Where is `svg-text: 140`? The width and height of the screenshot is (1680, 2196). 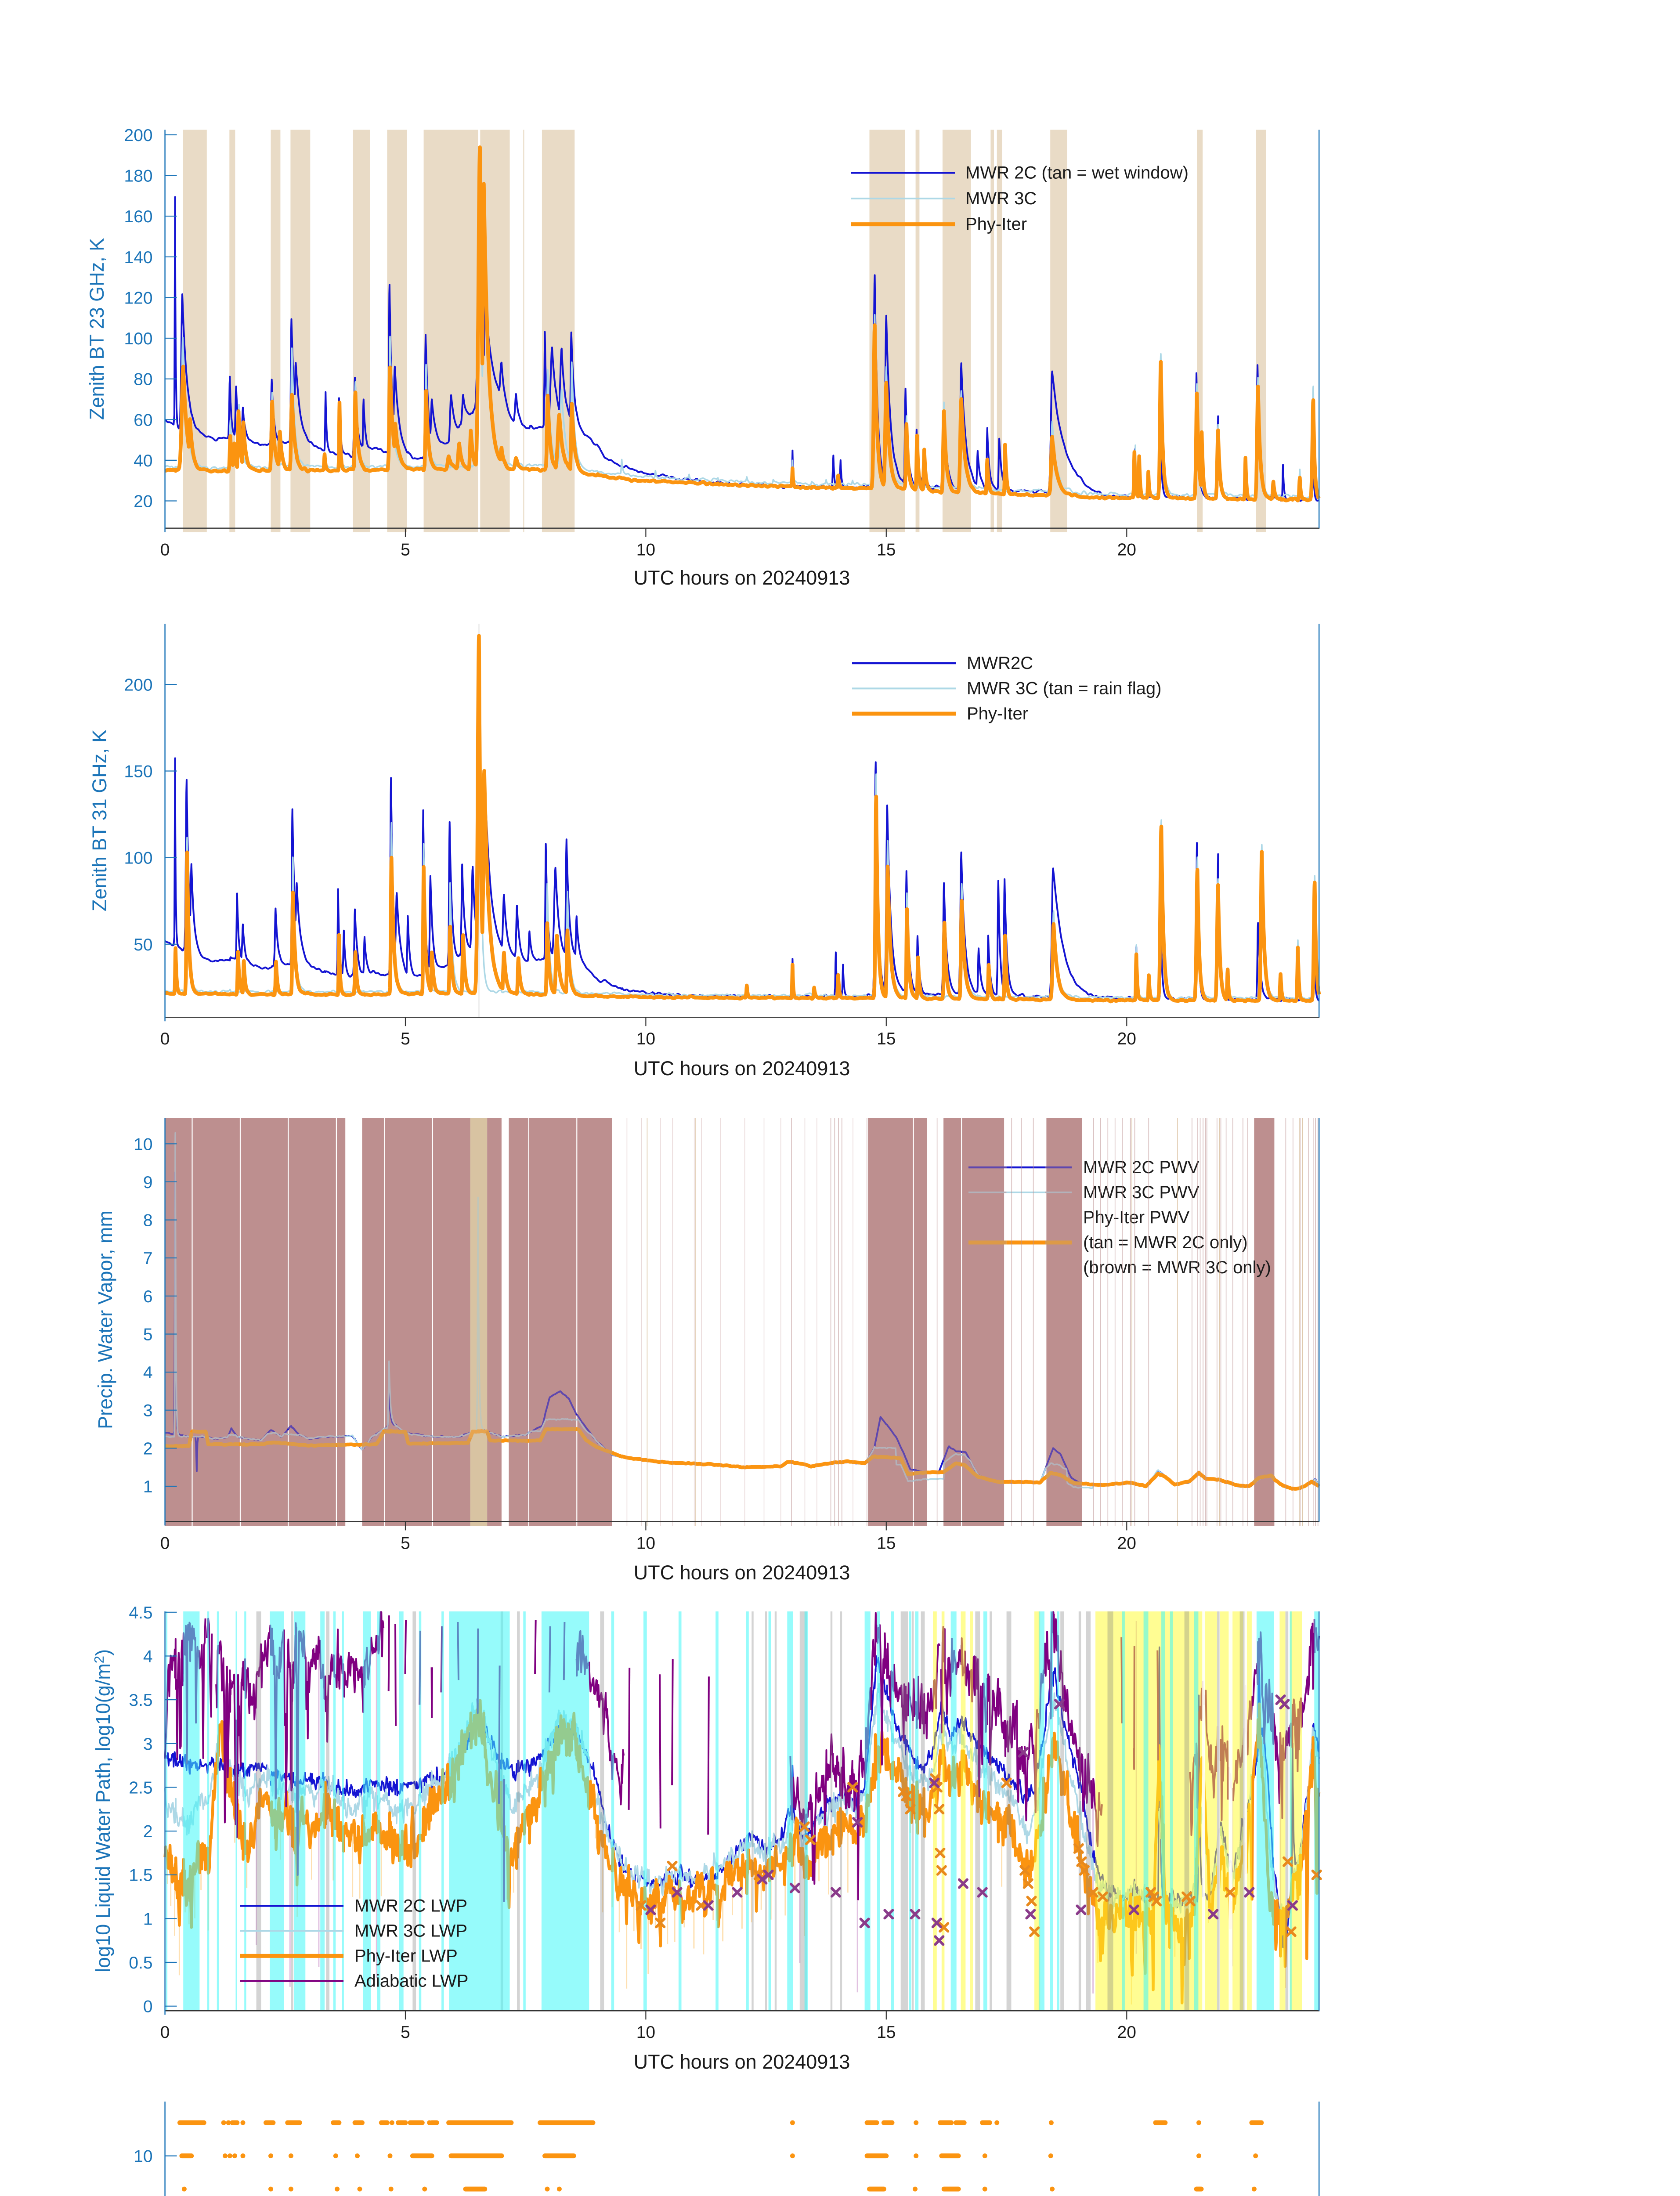
svg-text: 140 is located at coordinates (138, 257).